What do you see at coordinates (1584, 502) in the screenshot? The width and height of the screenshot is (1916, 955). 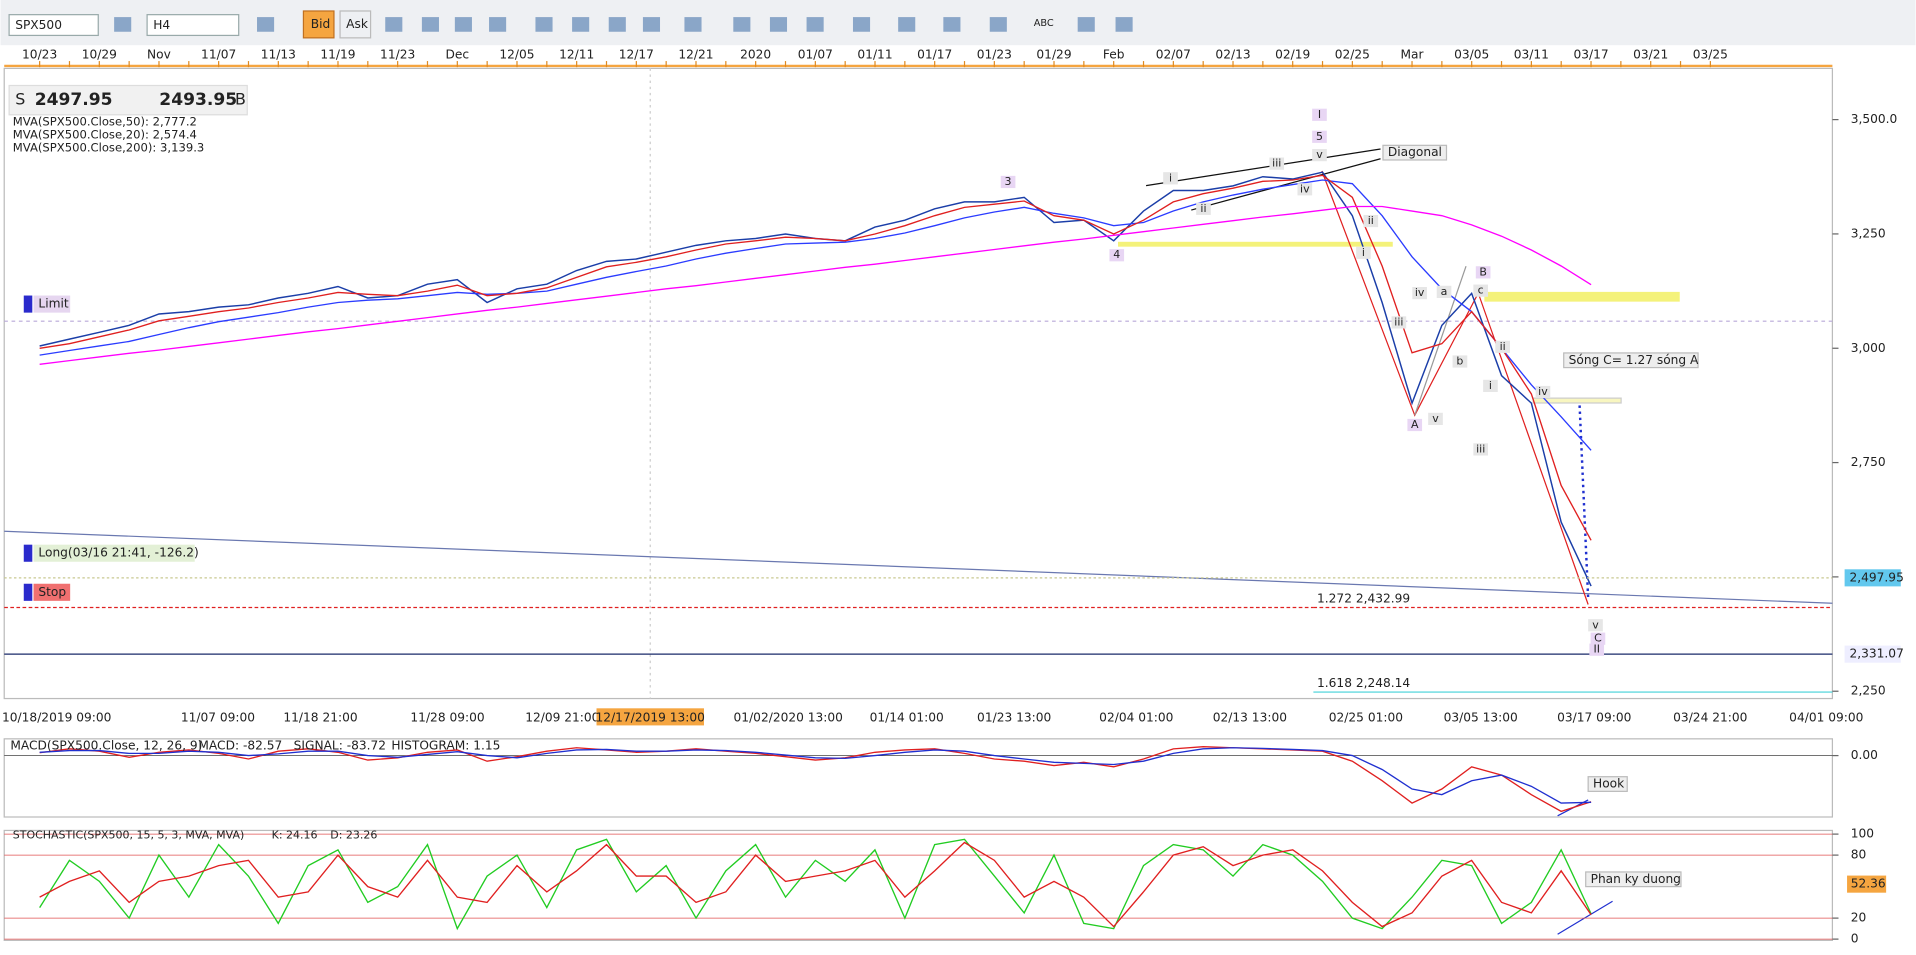 I see `projection-line` at bounding box center [1584, 502].